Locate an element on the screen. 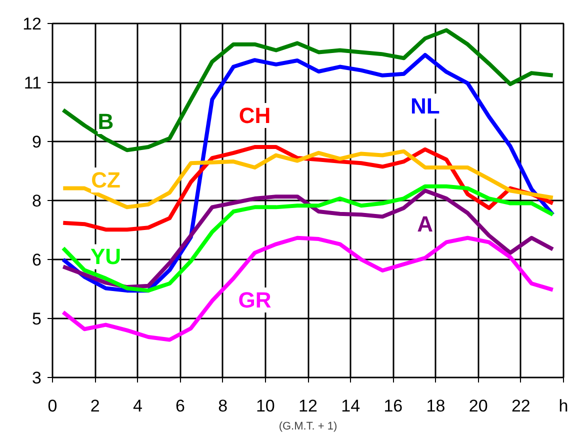 Image resolution: width=577 pixels, height=435 pixels. y-tick-label: 6 is located at coordinates (37, 260).